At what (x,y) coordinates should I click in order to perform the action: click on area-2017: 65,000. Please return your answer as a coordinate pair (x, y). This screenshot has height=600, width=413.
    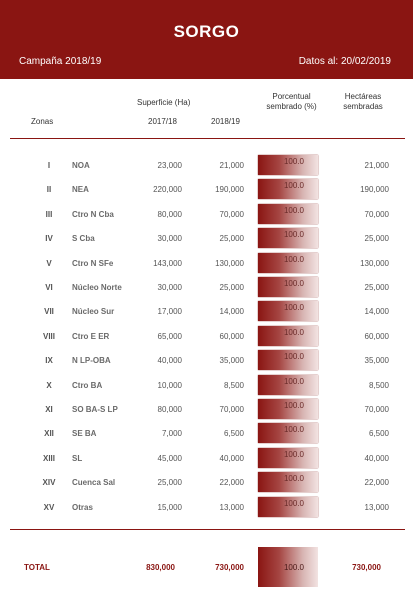
    Looking at the image, I should click on (169, 336).